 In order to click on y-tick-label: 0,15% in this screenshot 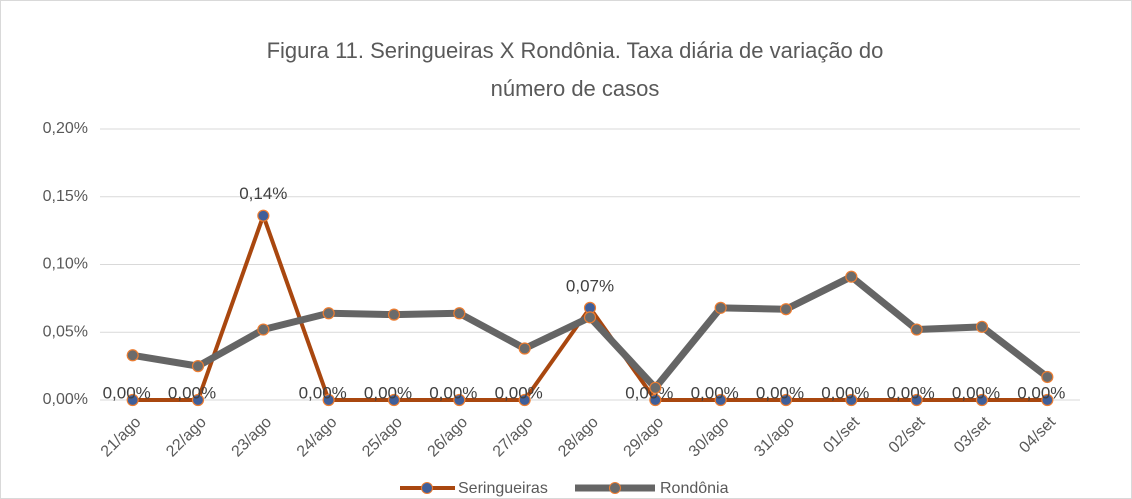, I will do `click(65, 196)`.